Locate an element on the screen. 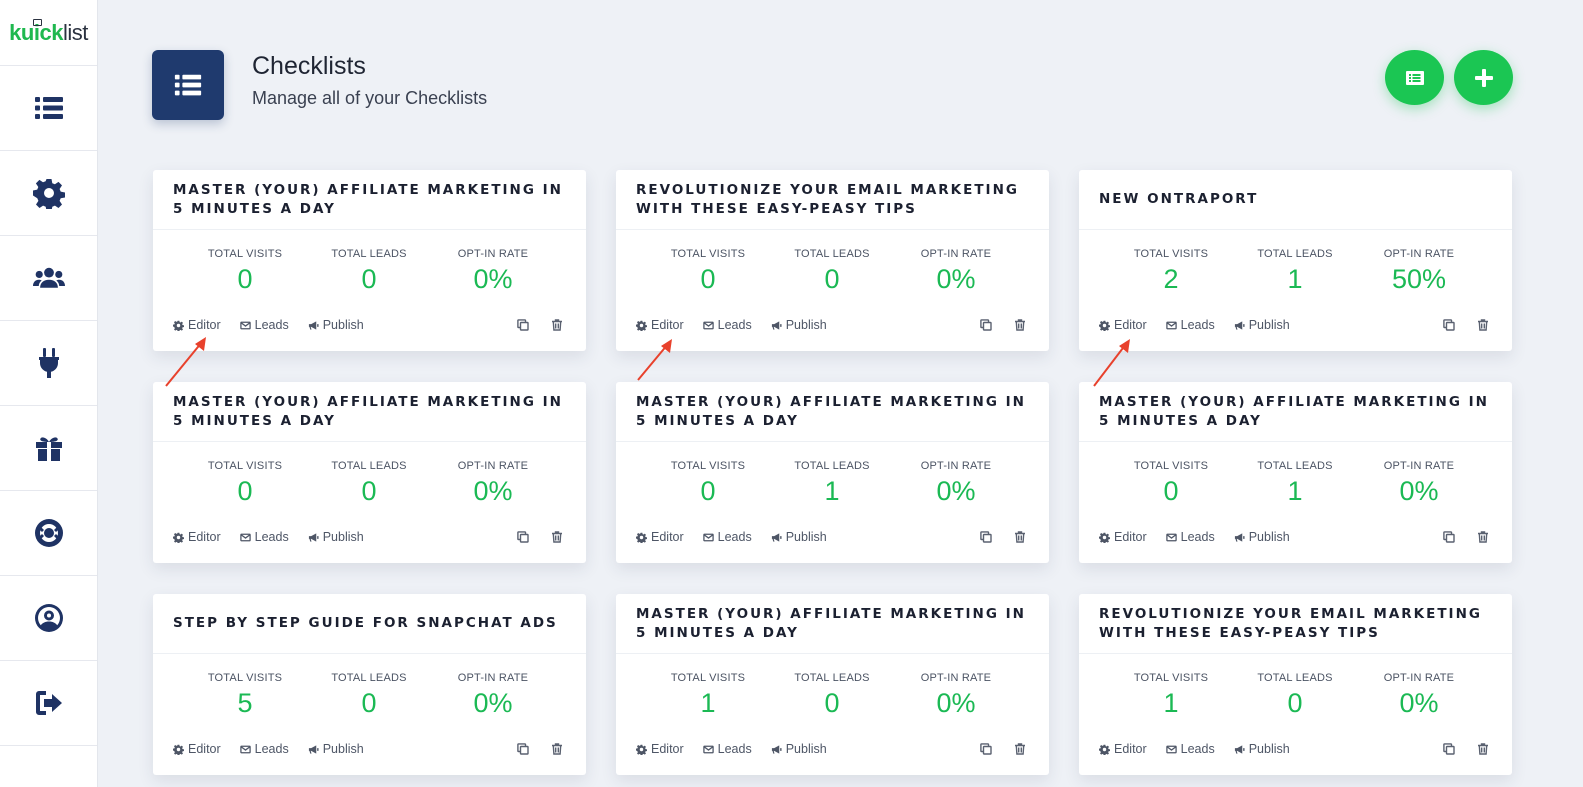 Image resolution: width=1583 pixels, height=787 pixels. logo-mark-icon is located at coordinates (37, 22).